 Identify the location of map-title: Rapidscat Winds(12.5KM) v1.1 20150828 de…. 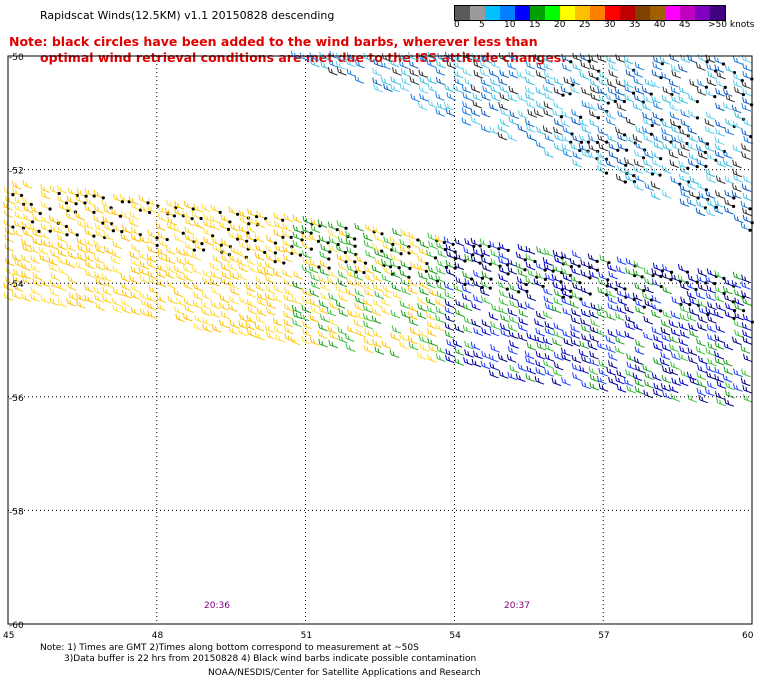
(187, 15).